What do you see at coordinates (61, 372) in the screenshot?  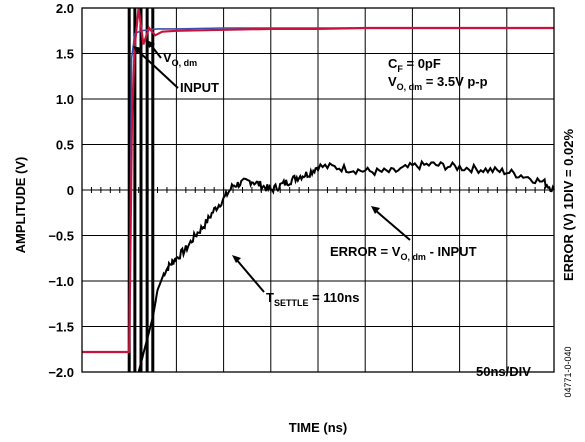 I see `y-tick-label: −2.0` at bounding box center [61, 372].